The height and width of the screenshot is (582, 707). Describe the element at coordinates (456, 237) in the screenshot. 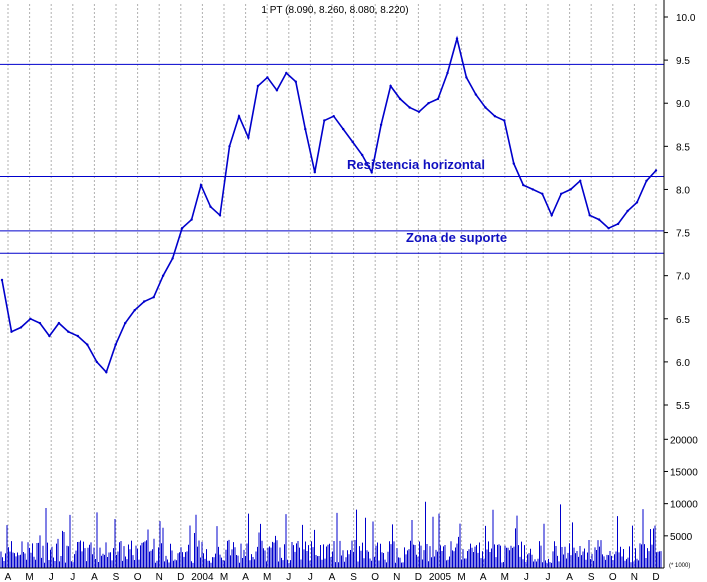

I see `annotation-support: Zona de suporte` at that location.